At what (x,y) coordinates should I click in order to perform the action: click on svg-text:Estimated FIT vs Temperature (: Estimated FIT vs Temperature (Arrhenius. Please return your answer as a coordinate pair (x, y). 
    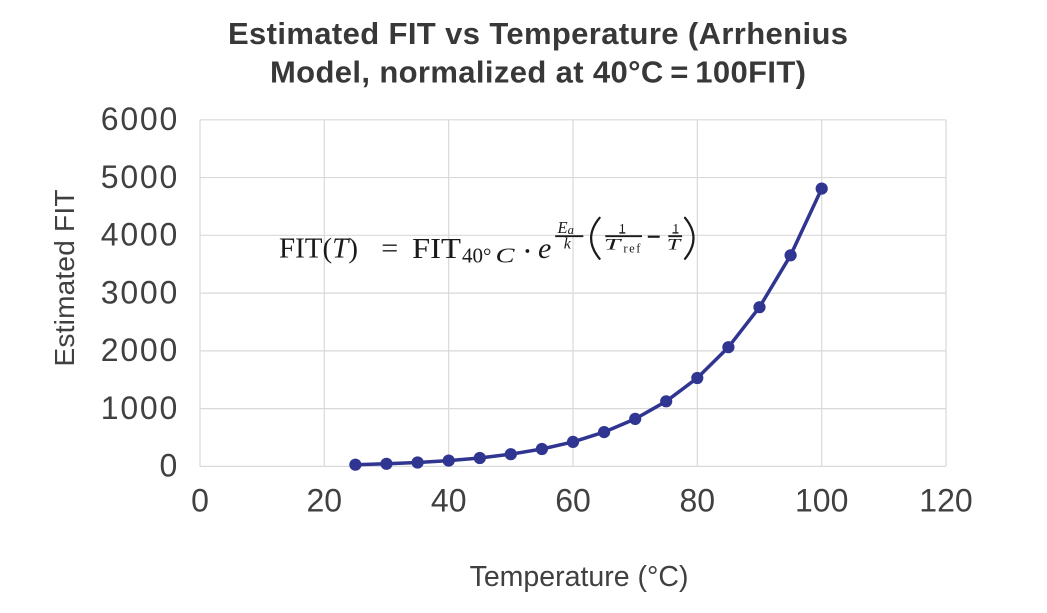
    Looking at the image, I should click on (538, 33).